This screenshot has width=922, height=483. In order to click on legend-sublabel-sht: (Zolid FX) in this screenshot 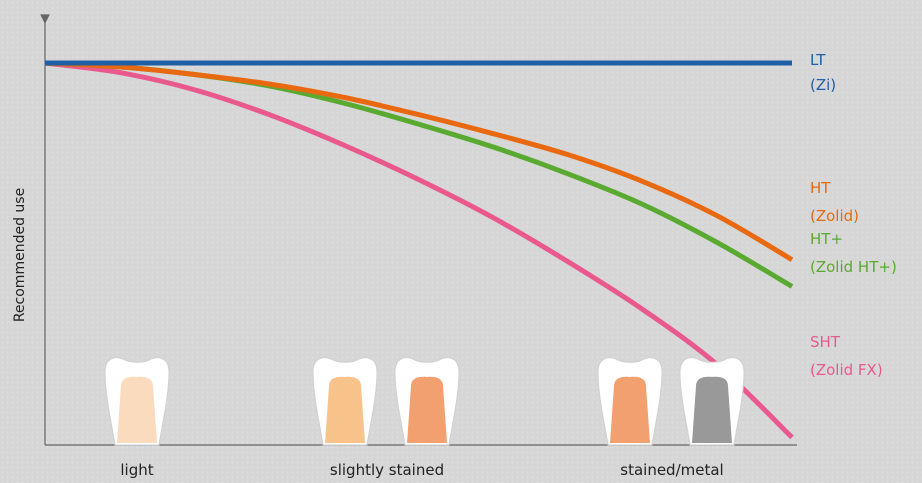, I will do `click(846, 370)`.